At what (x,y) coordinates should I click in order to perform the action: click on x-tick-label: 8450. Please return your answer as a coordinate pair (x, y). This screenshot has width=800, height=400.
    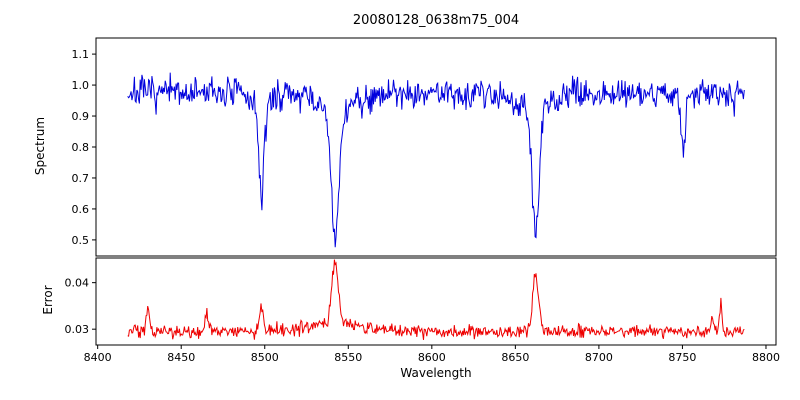
    Looking at the image, I should click on (181, 357).